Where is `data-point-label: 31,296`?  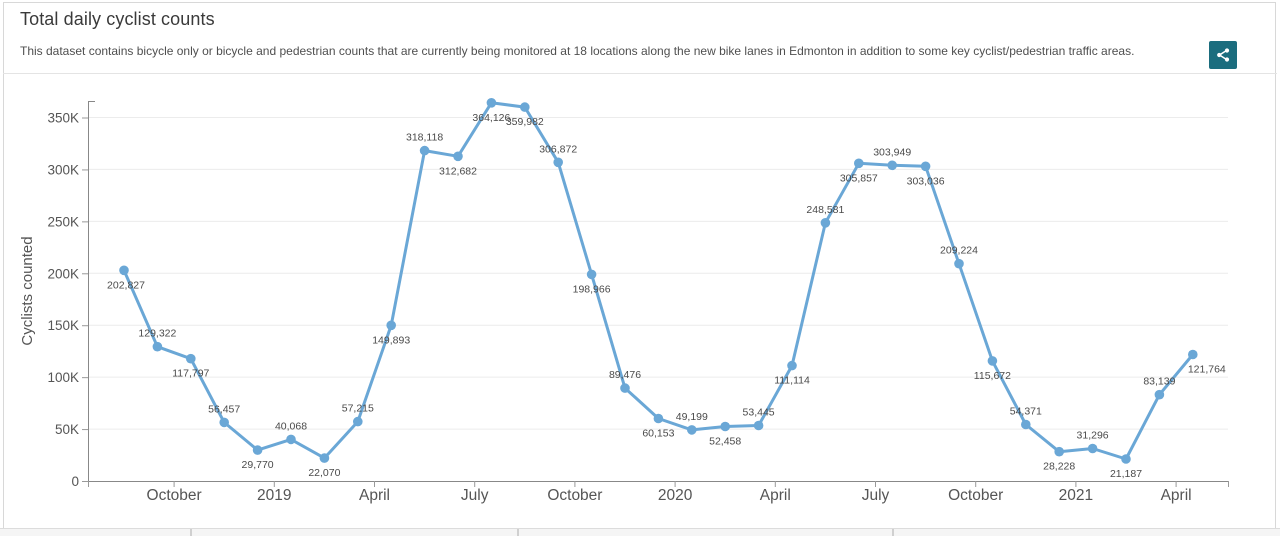
data-point-label: 31,296 is located at coordinates (1093, 436).